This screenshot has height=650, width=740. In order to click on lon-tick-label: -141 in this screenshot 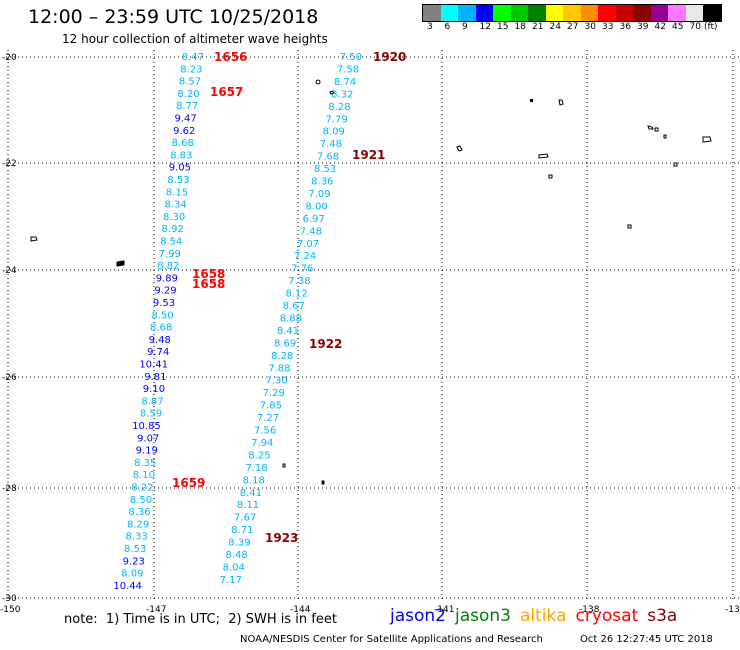, I will do `click(444, 610)`.